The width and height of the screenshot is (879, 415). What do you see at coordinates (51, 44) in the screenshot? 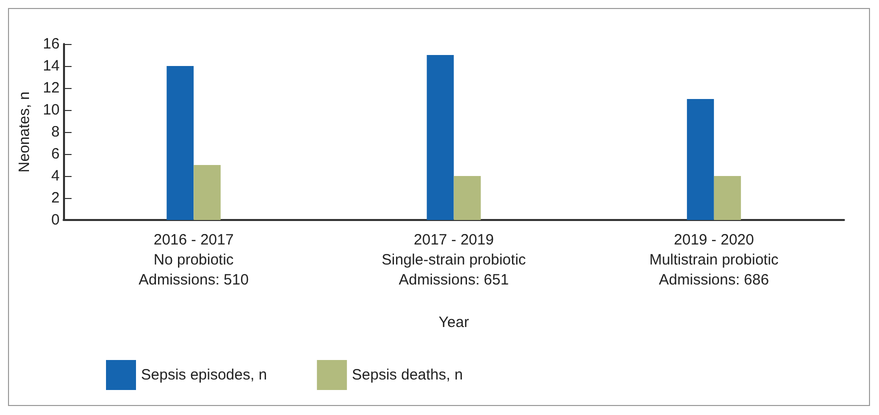
I see `y-tick-label: 16` at bounding box center [51, 44].